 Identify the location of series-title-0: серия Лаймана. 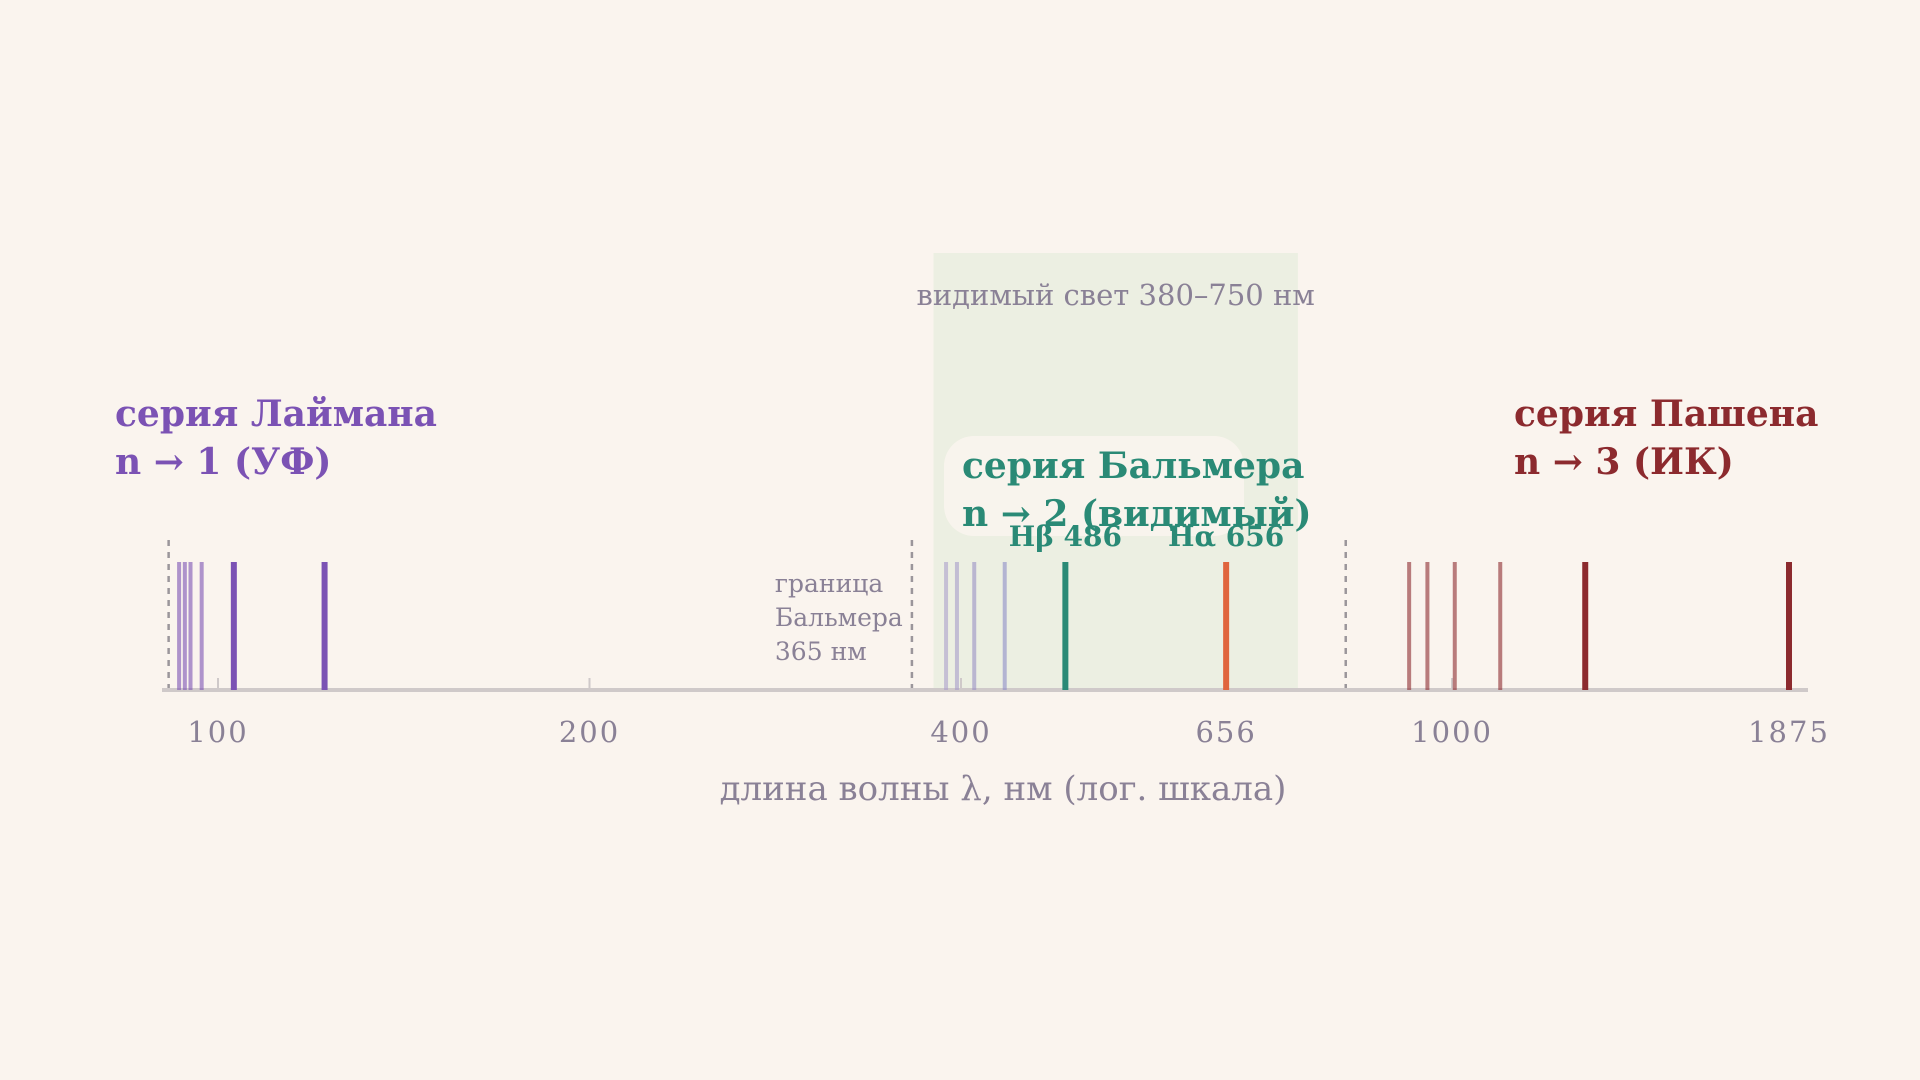
(276, 414).